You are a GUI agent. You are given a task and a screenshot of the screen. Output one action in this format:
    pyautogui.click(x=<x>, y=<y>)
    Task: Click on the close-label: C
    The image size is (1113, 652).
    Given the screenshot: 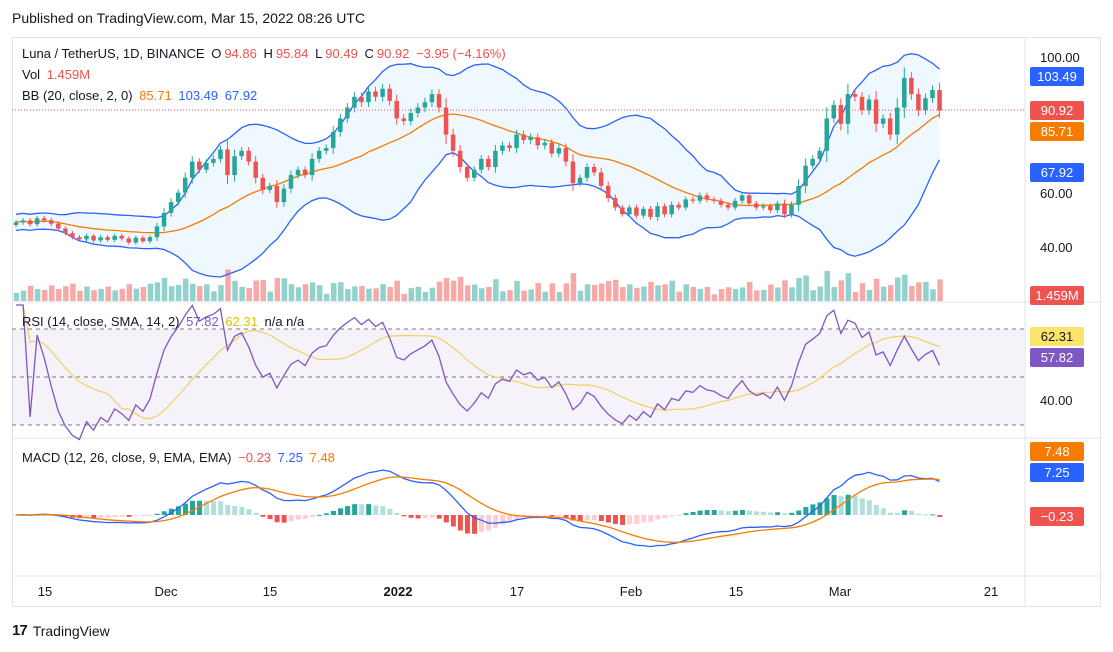 What is the action you would take?
    pyautogui.click(x=369, y=53)
    